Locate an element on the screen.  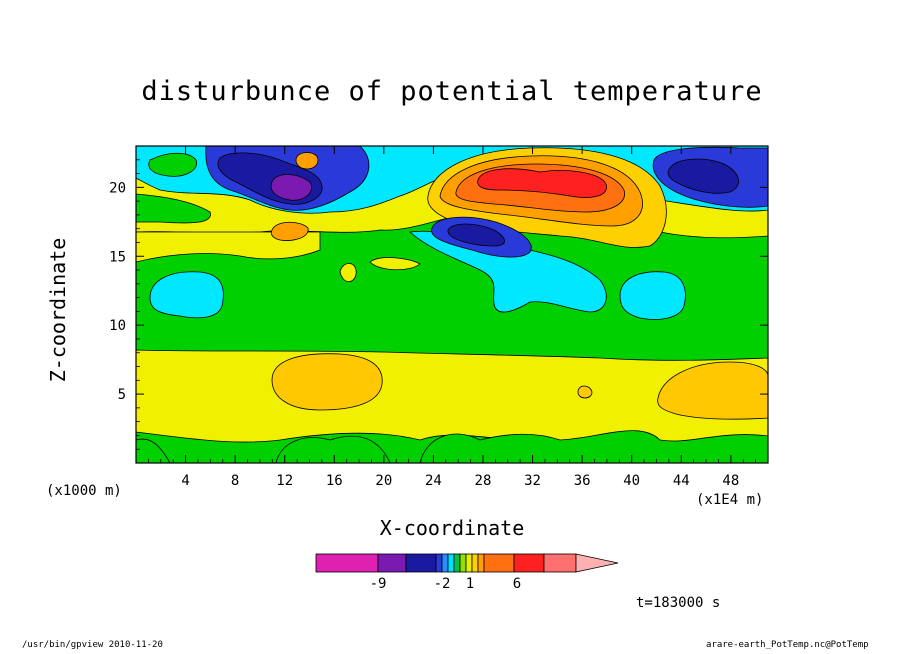
x-tick-label: 48 is located at coordinates (730, 481).